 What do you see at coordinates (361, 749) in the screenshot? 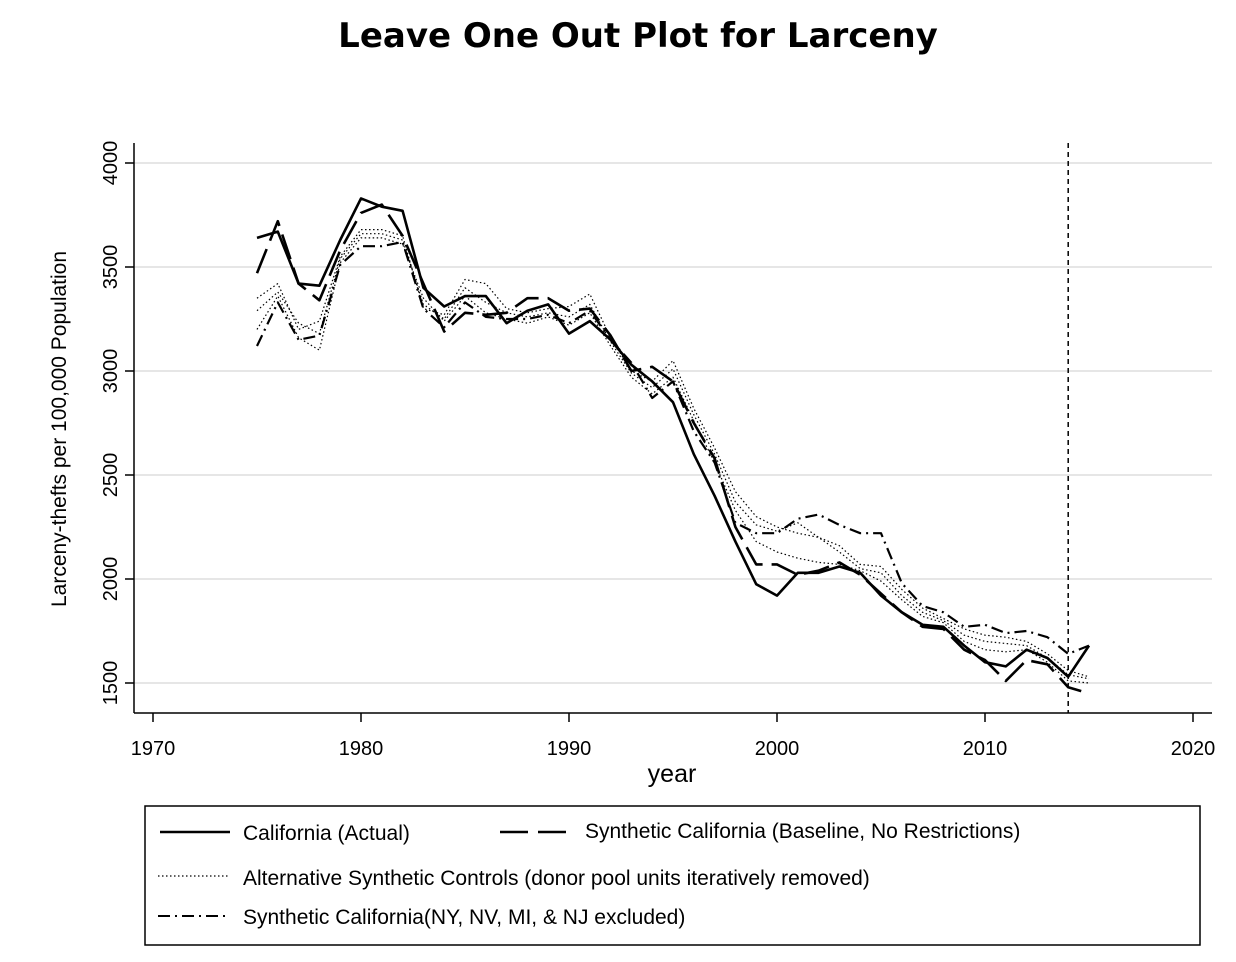
I see `x-tick-label: 1980` at bounding box center [361, 749].